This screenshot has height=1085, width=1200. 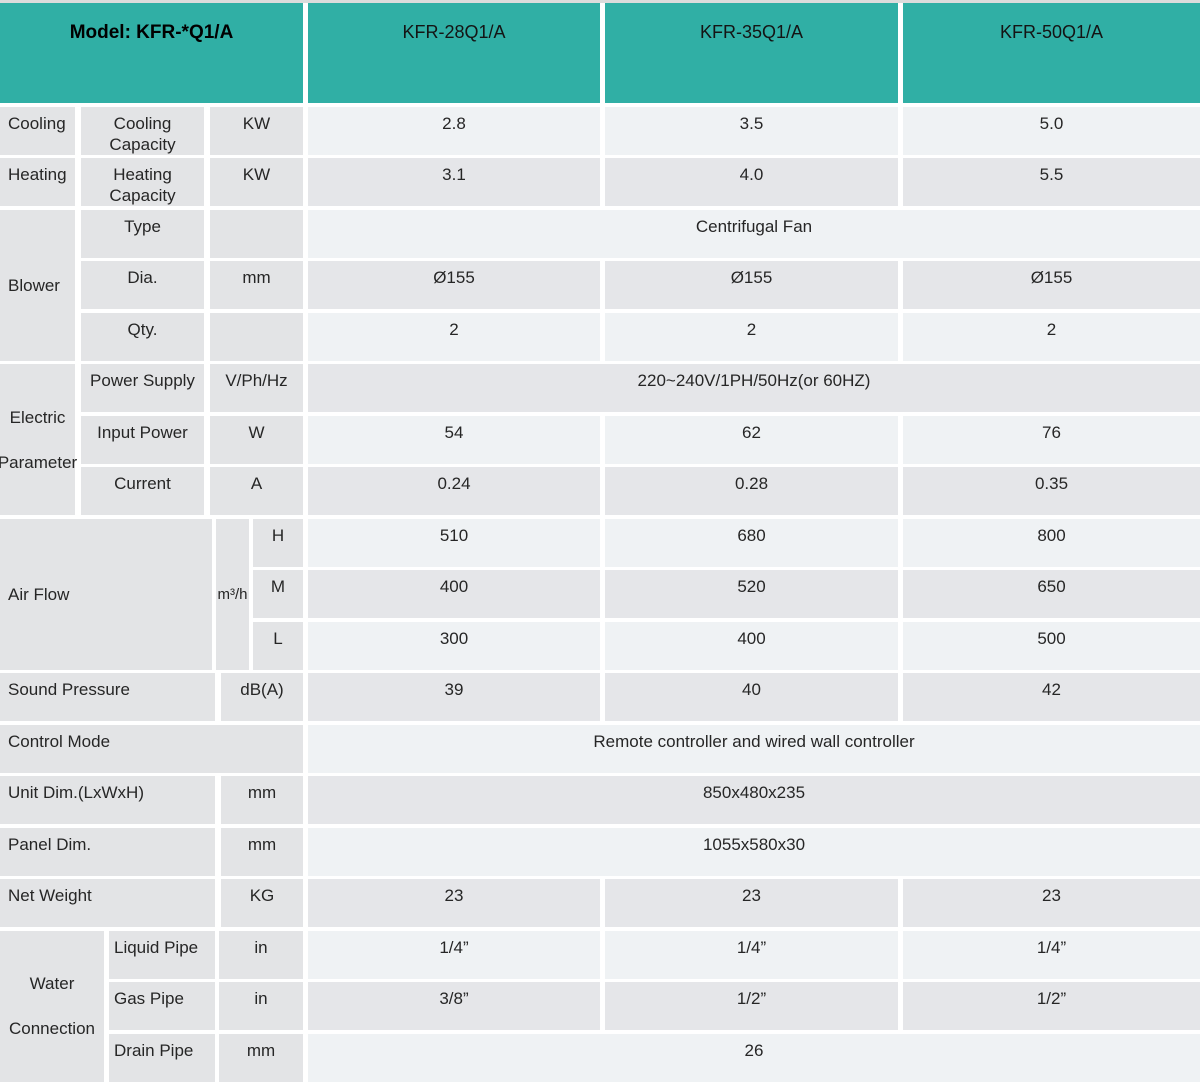 I want to click on air-flow-high-value-kfr28: 510, so click(x=454, y=542).